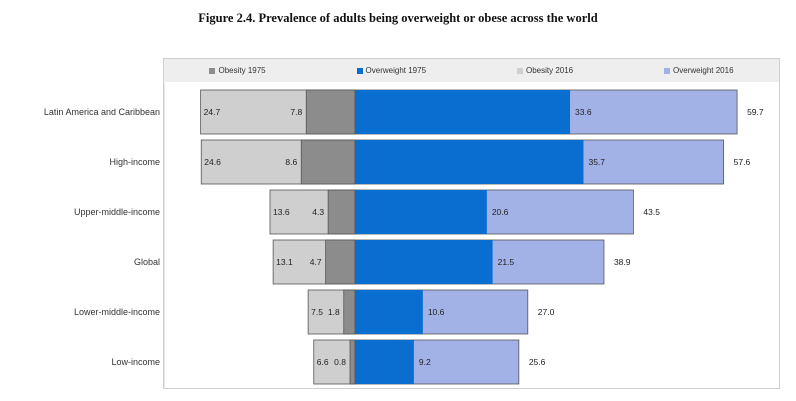  I want to click on category-label-lower-middle-income: Lower-middle-income, so click(117, 312).